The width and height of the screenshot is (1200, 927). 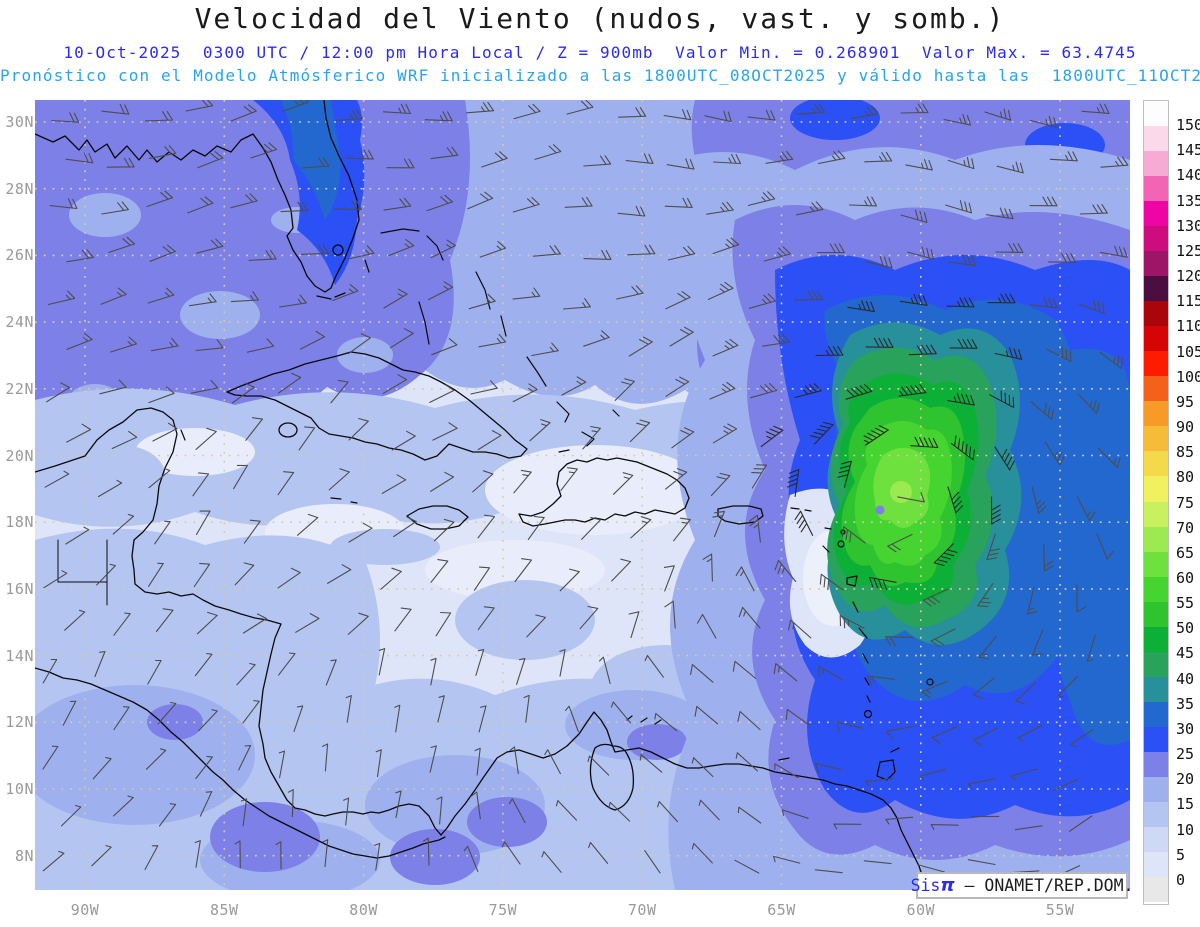 I want to click on colorbar-tick-label: 65, so click(x=1185, y=552).